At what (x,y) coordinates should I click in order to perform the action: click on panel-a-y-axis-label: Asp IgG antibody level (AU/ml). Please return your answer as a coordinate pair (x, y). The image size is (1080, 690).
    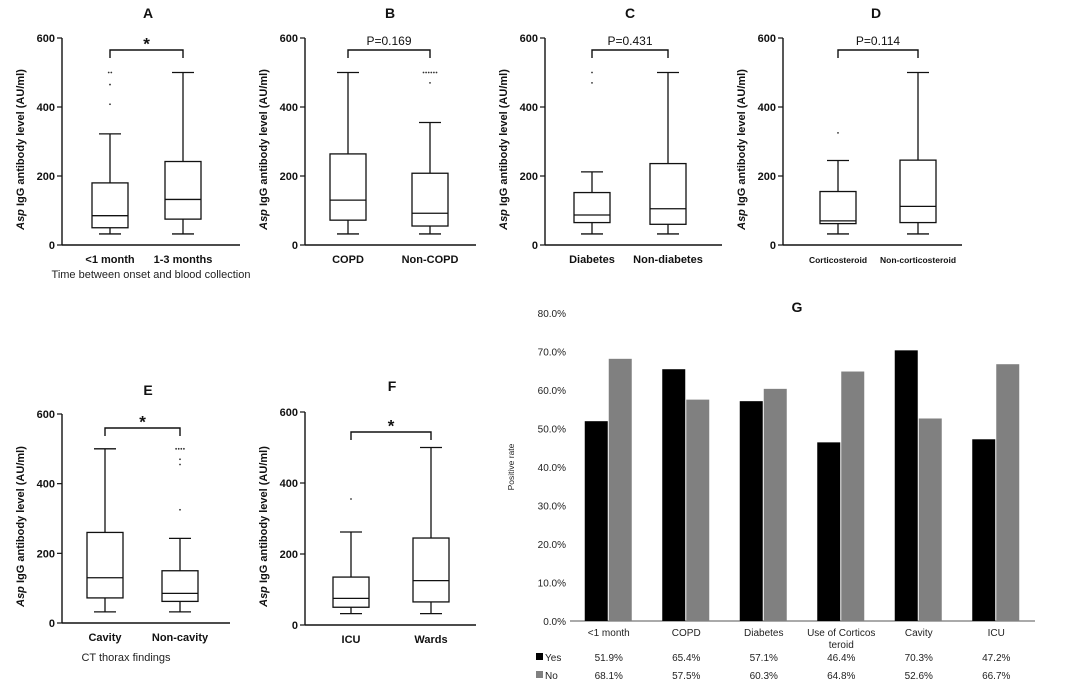
    Looking at the image, I should click on (21, 150).